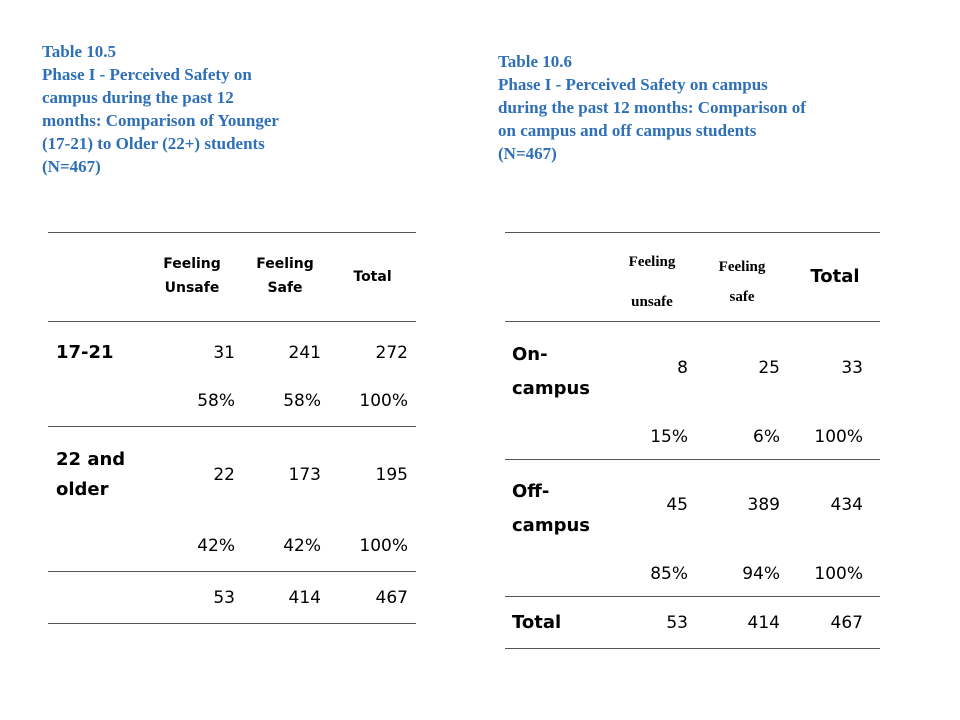  What do you see at coordinates (391, 475) in the screenshot?
I see `cell-count: 195` at bounding box center [391, 475].